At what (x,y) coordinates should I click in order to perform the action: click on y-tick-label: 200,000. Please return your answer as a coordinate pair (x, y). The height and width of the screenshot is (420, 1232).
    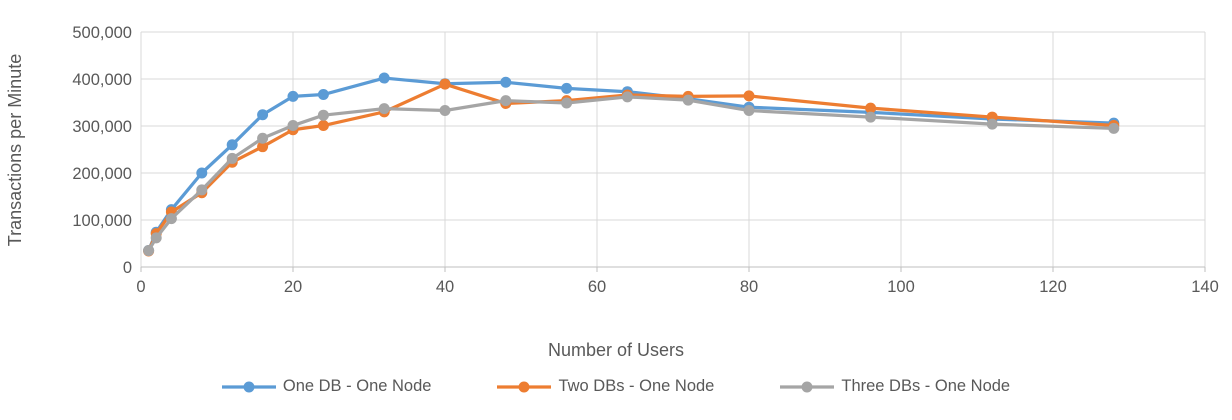
    Looking at the image, I should click on (102, 174).